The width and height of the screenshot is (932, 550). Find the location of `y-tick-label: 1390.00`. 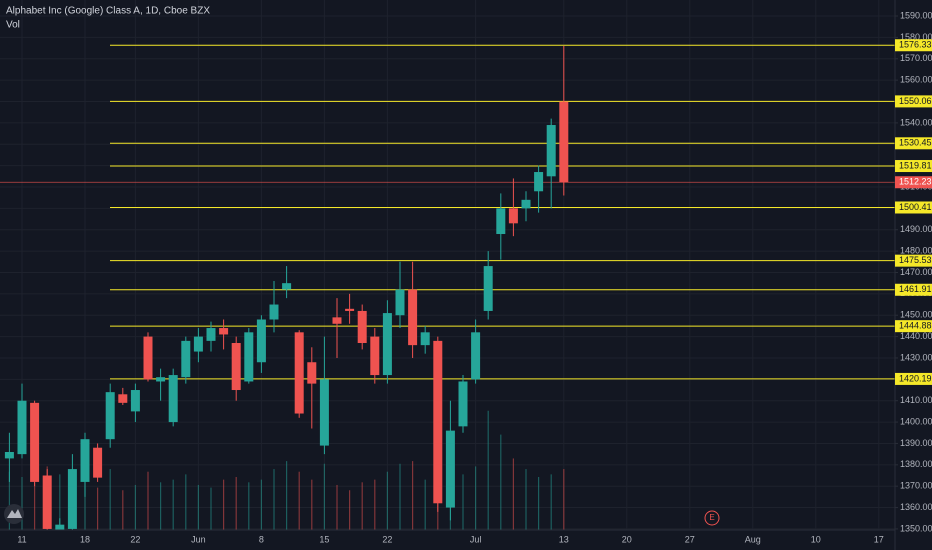

y-tick-label: 1390.00 is located at coordinates (916, 443).